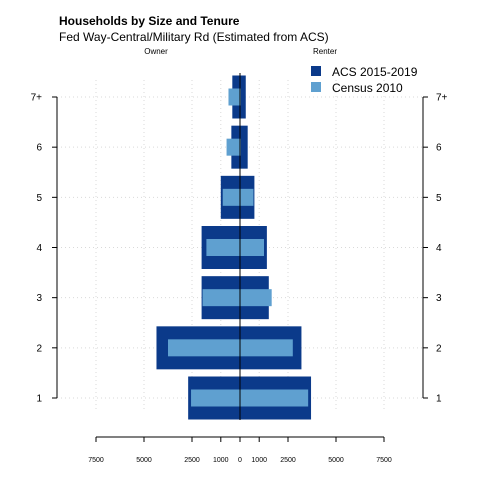  I want to click on owner-side-label: Owner, so click(156, 51).